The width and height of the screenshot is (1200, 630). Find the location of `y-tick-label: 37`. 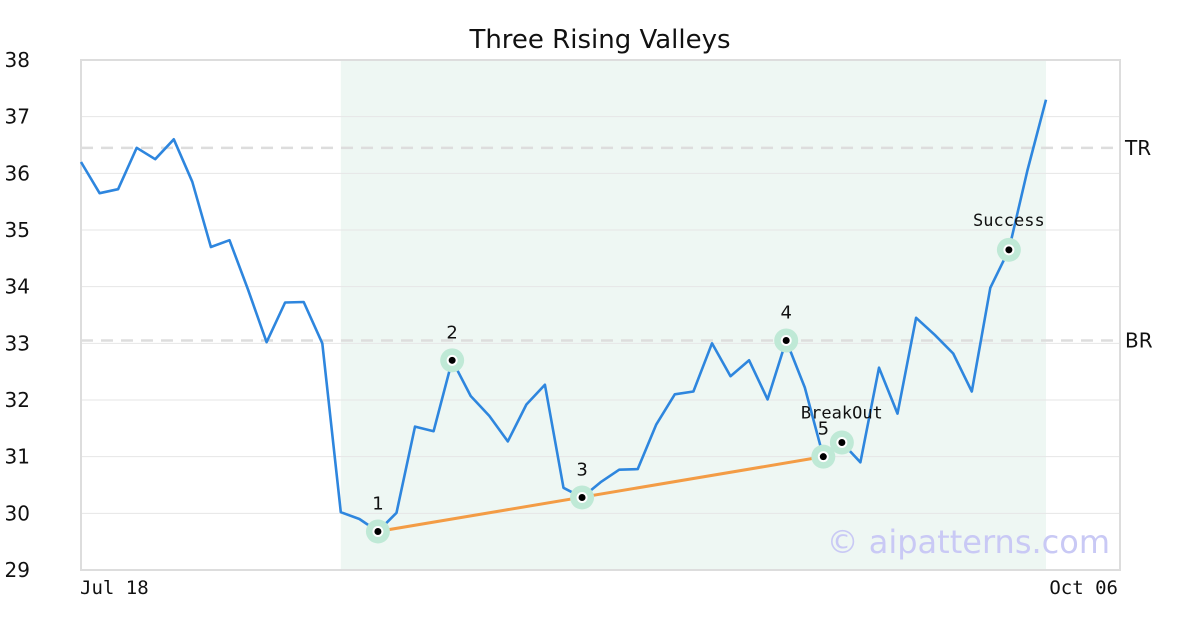

y-tick-label: 37 is located at coordinates (17, 117).